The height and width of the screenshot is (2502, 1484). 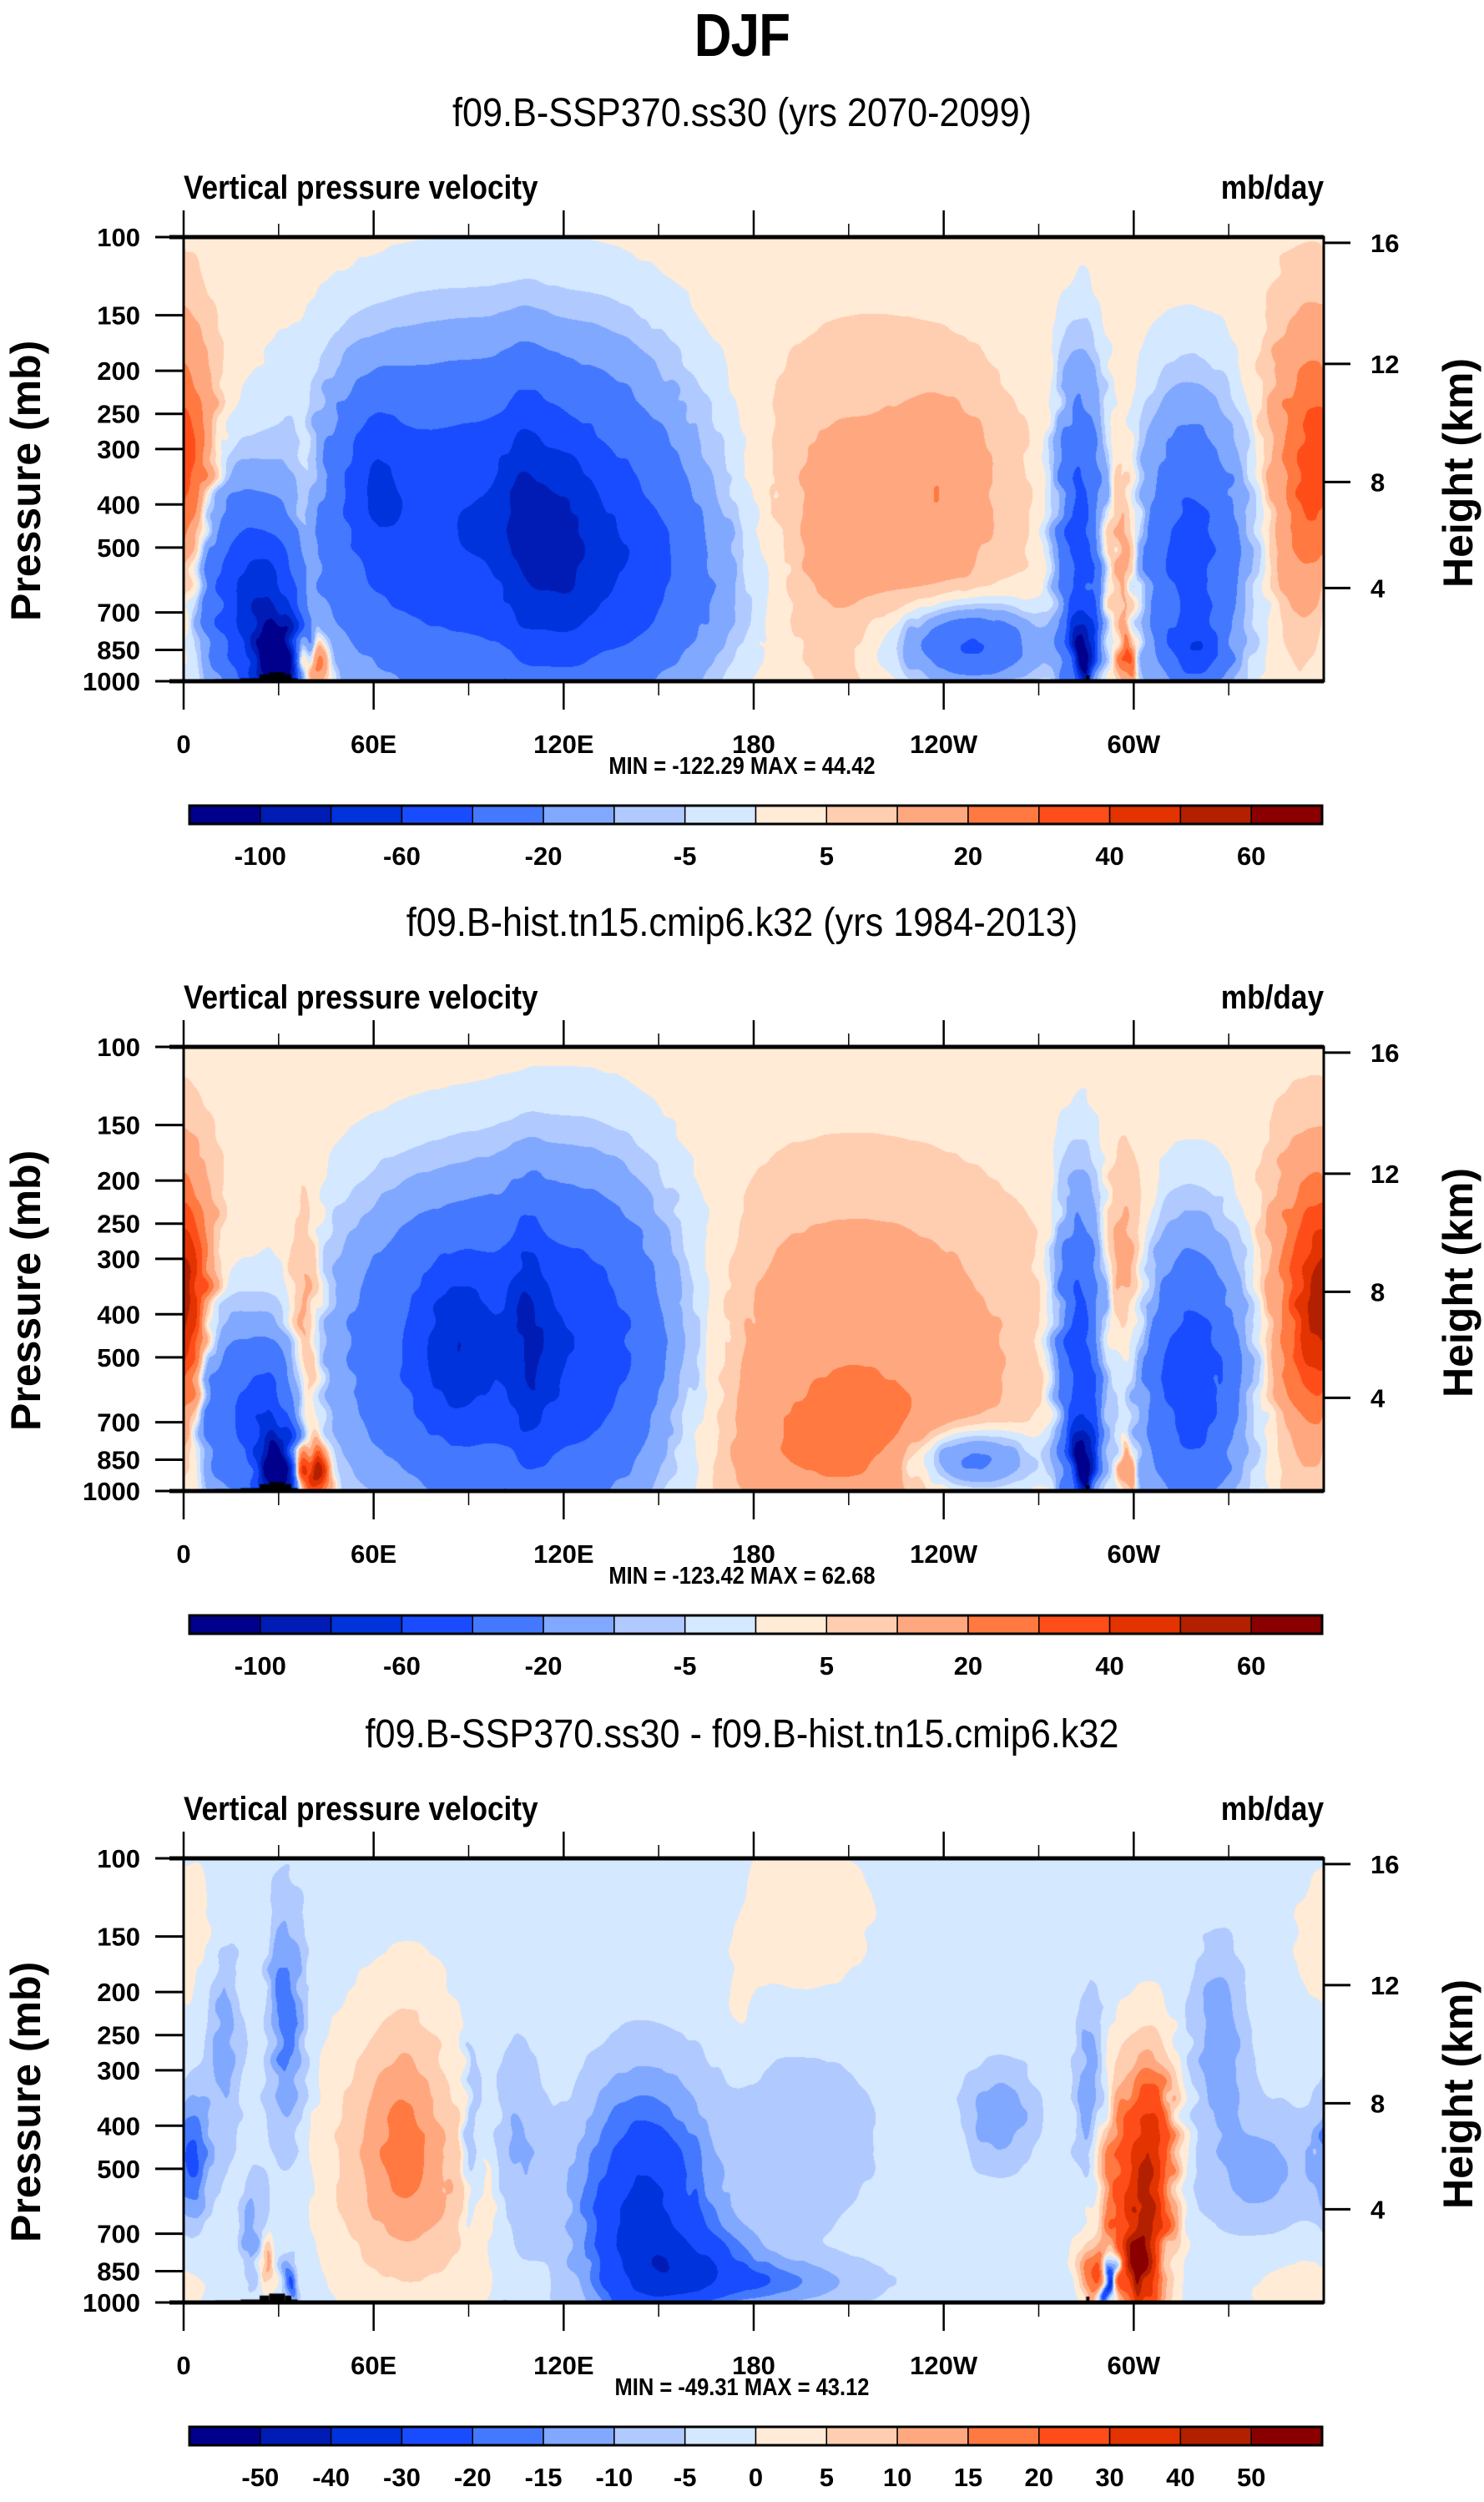 What do you see at coordinates (1378, 588) in the screenshot?
I see `y-tick-label-height: 4` at bounding box center [1378, 588].